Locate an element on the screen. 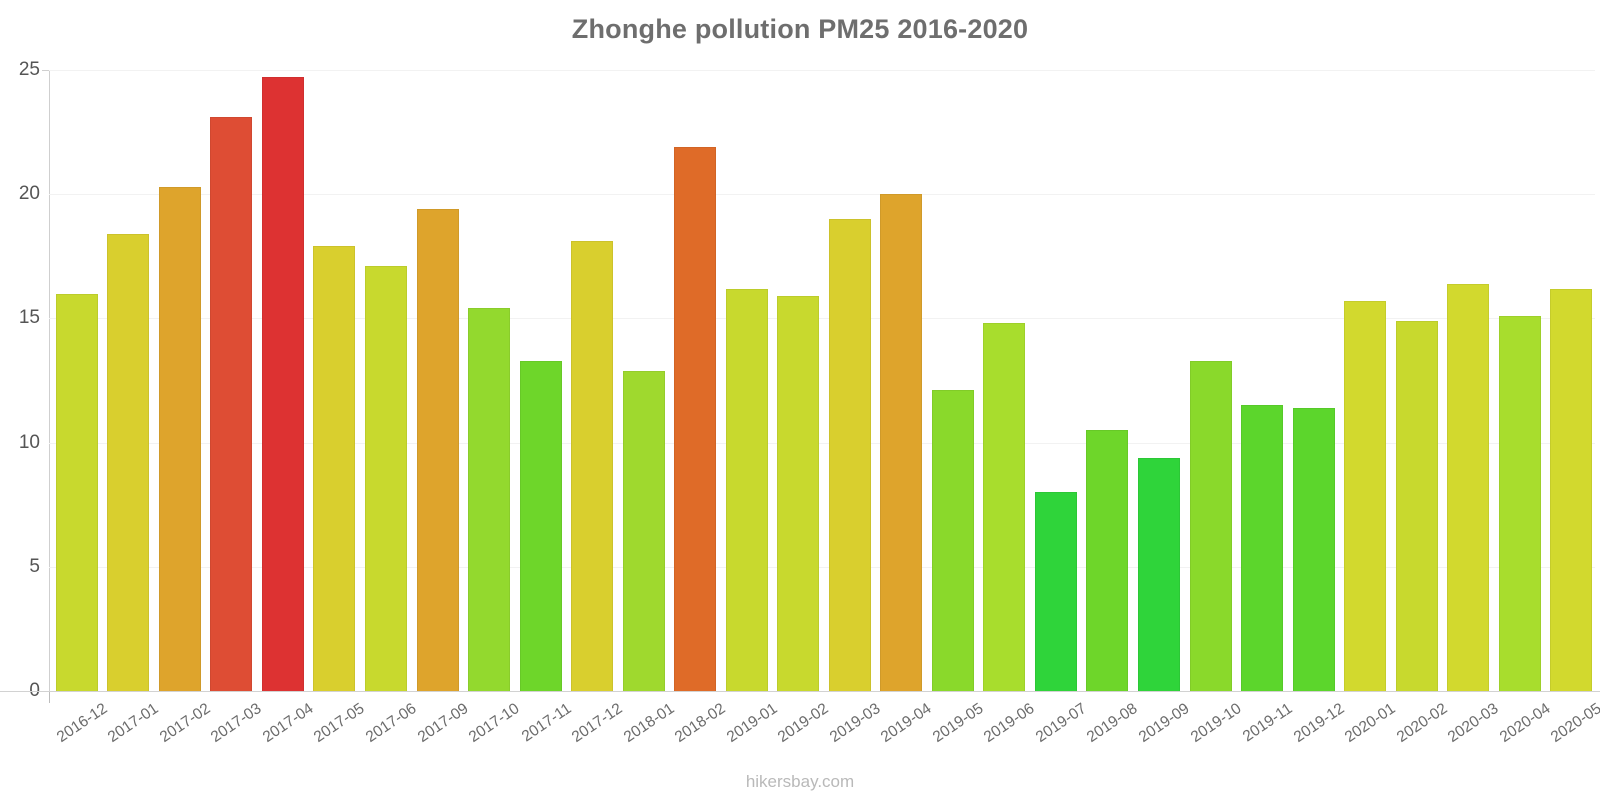 This screenshot has width=1600, height=800. y-axis-top-tick is located at coordinates (45, 70).